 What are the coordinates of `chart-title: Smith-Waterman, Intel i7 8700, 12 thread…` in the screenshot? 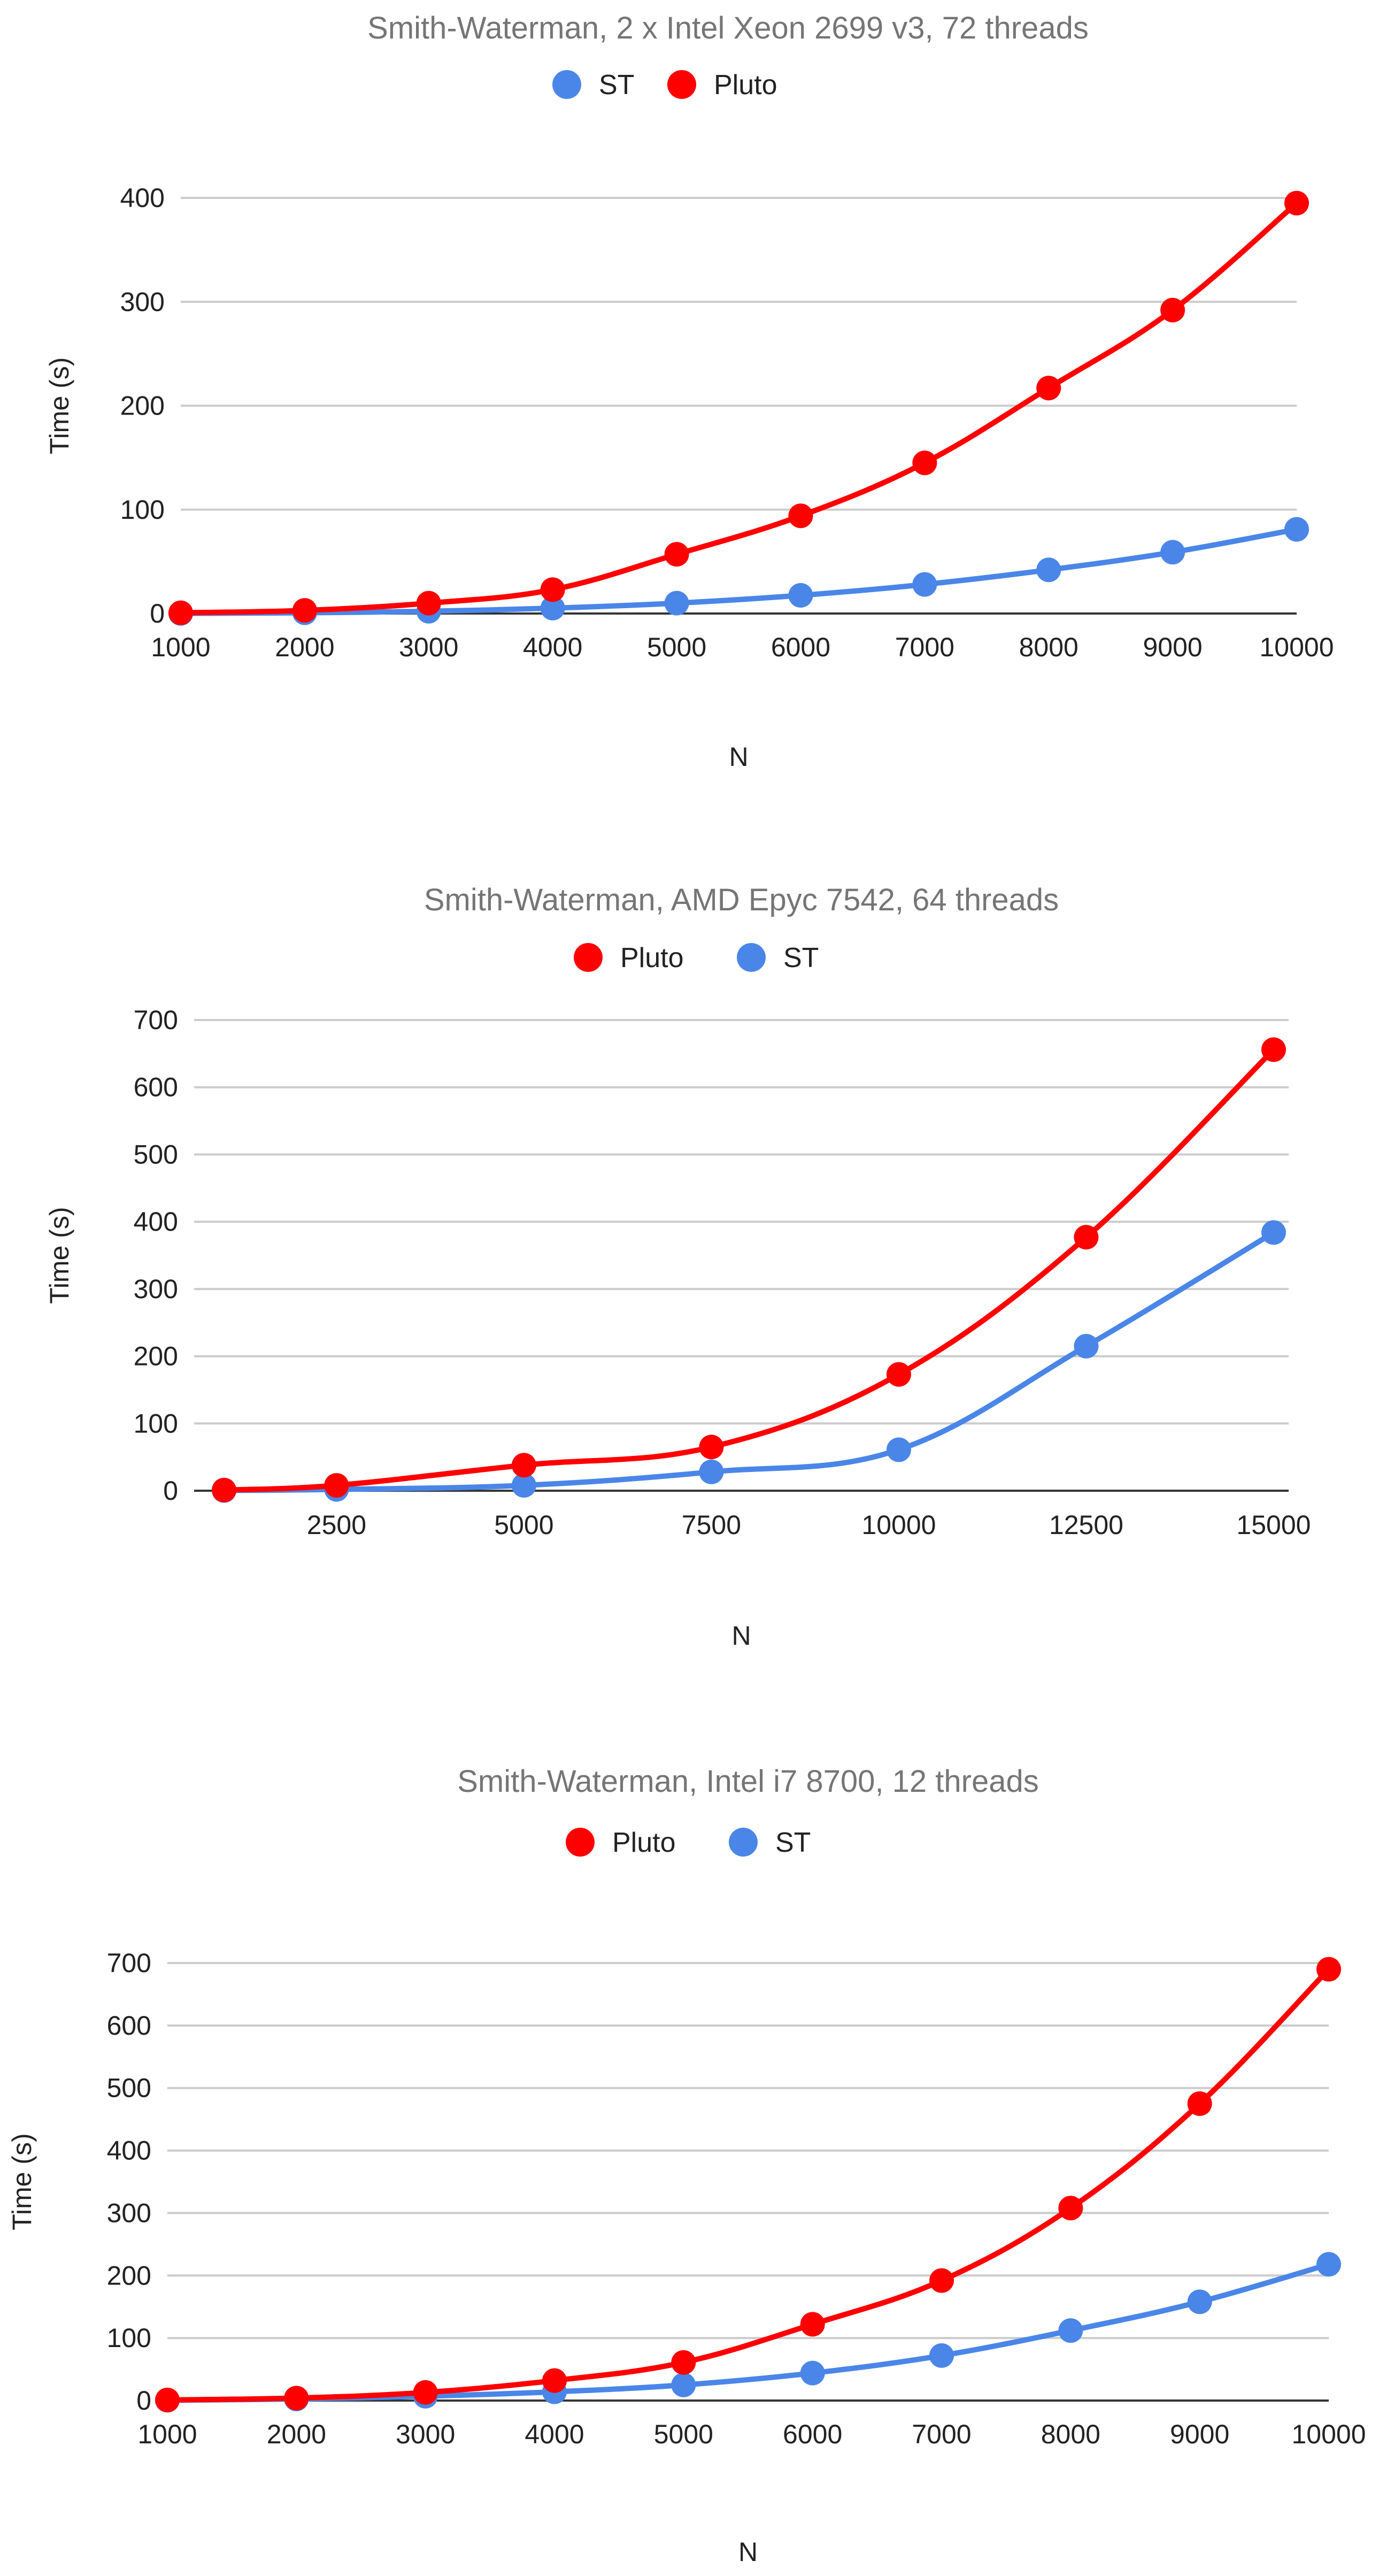 It's located at (748, 1781).